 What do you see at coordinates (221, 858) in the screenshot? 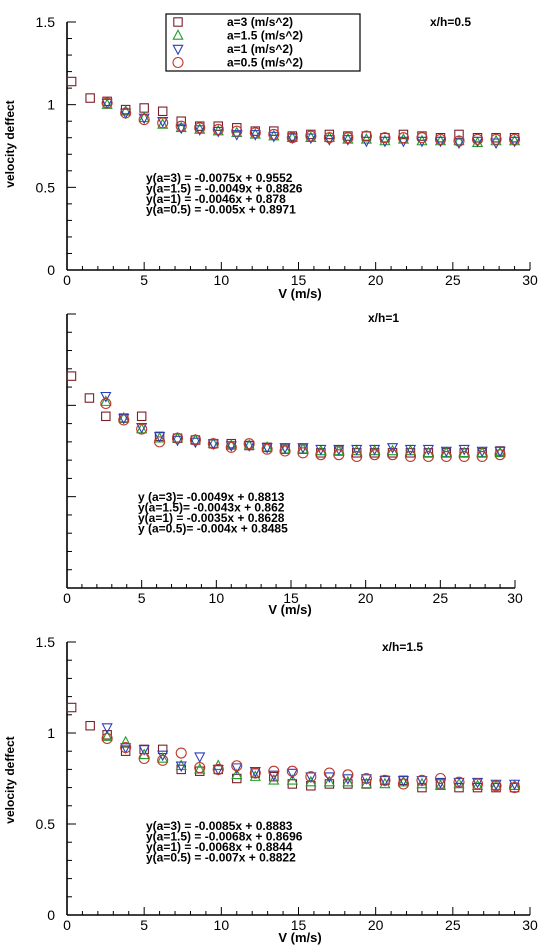
I see `regression-equation: y(a=0.5) = -0.007x + 0.8822` at bounding box center [221, 858].